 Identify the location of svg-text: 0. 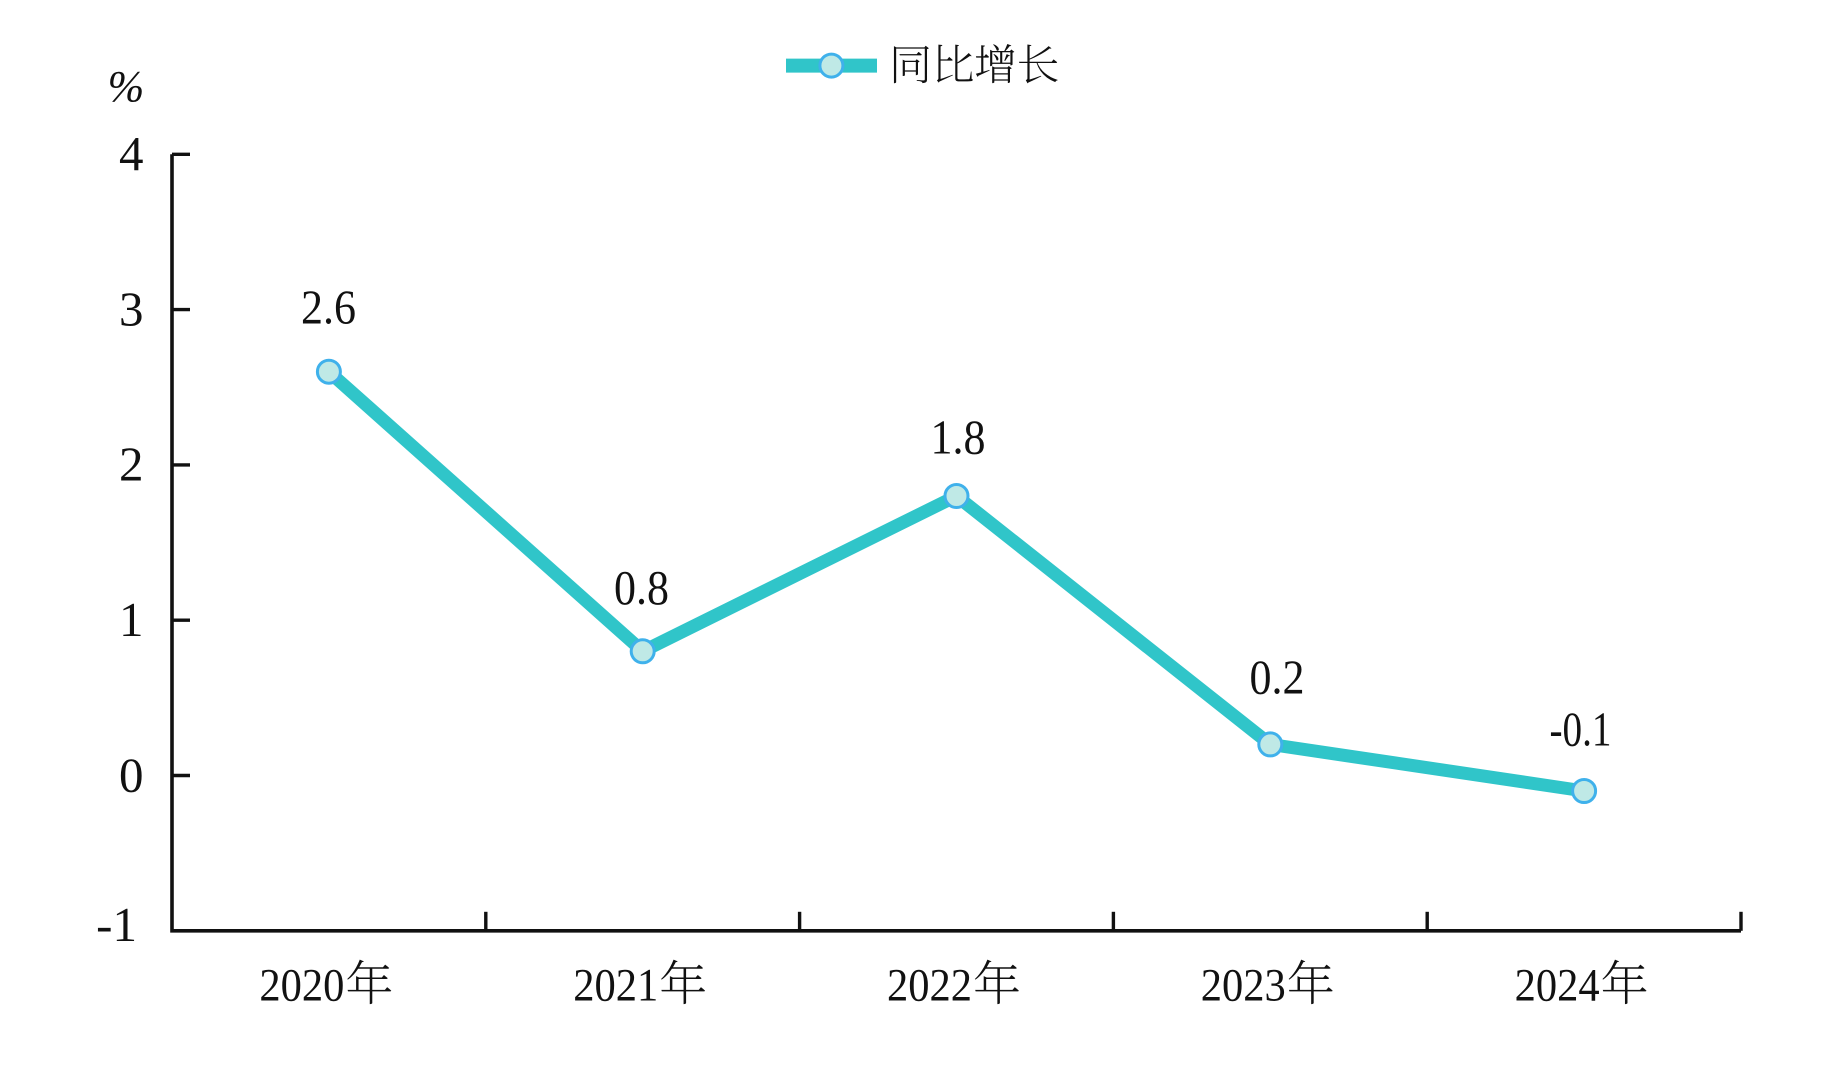
(131, 774).